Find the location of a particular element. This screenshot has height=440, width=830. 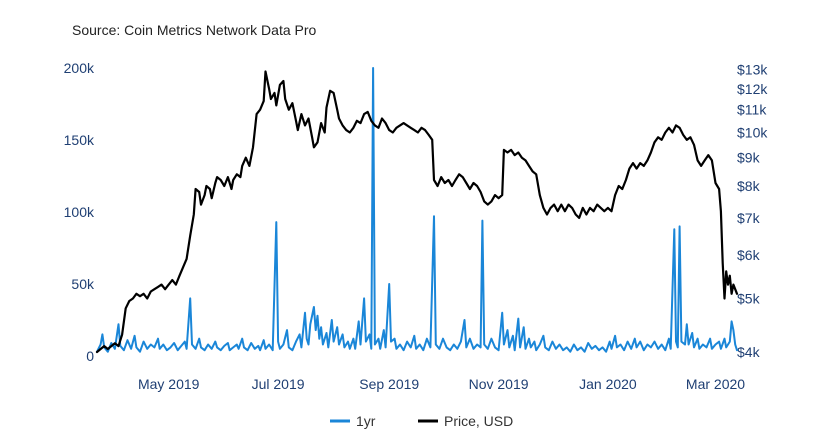

legend: 1yr Price, USD is located at coordinates (421, 421).